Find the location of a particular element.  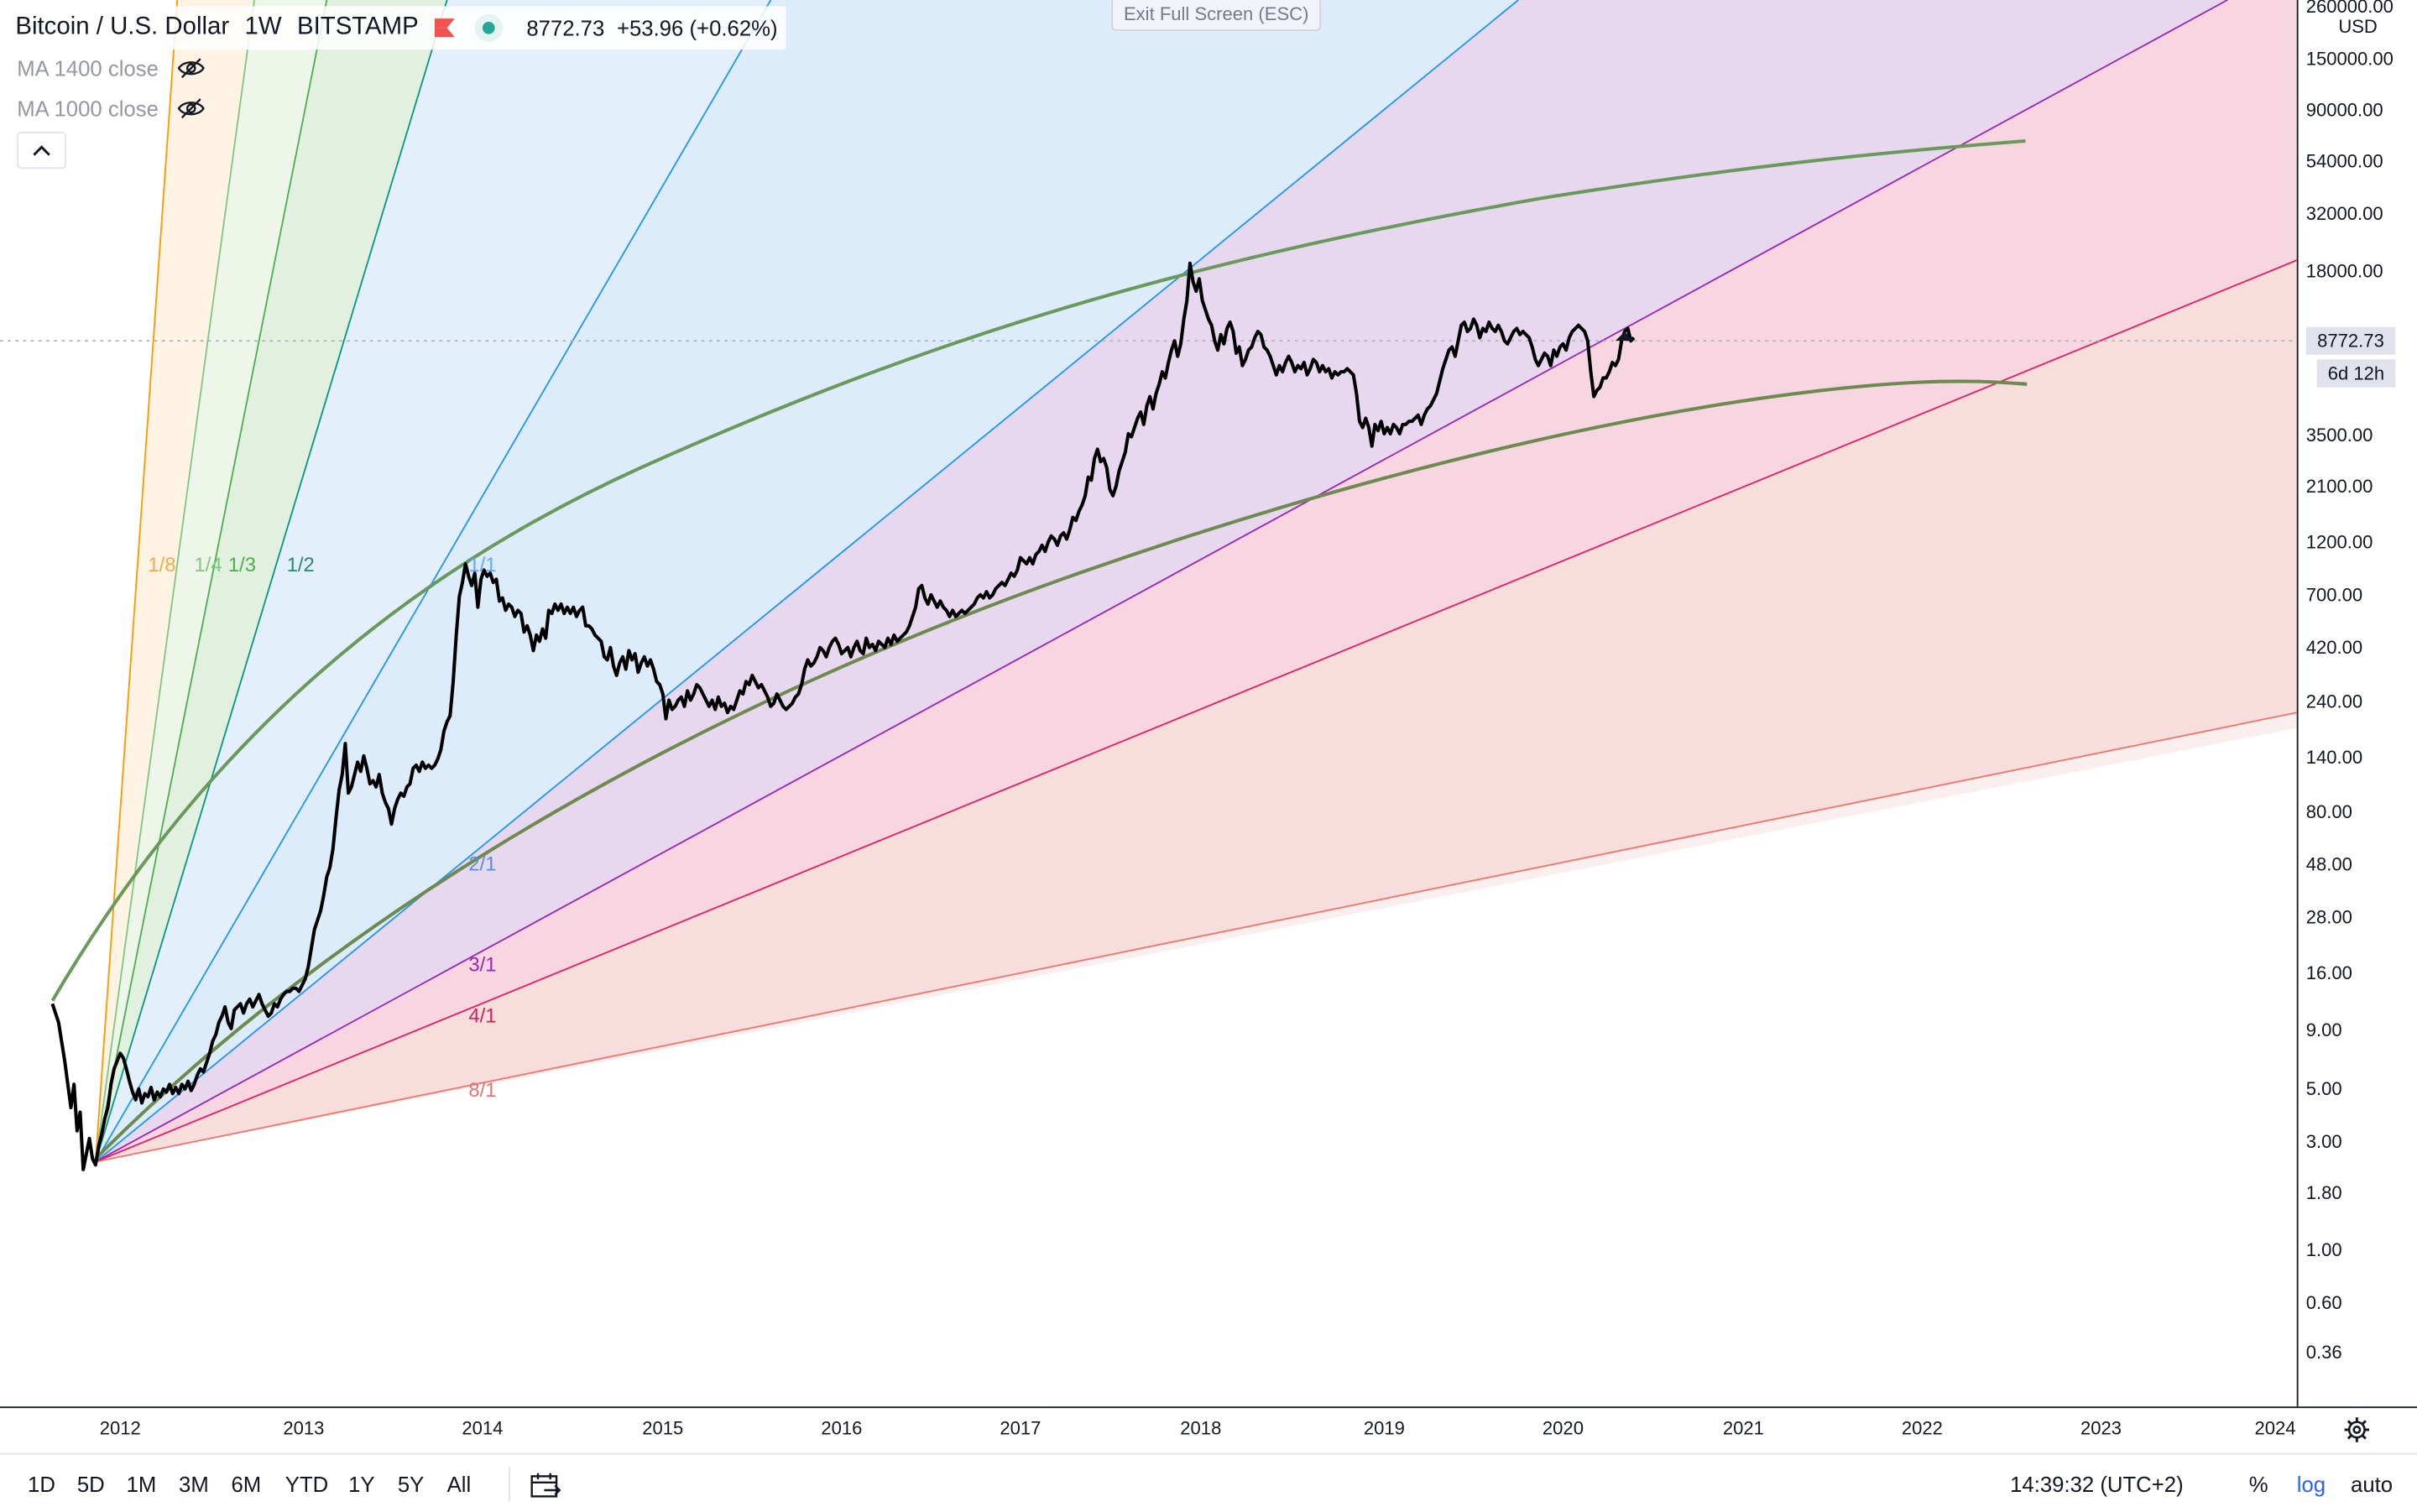

price-tick: 32000.00 is located at coordinates (2344, 213).